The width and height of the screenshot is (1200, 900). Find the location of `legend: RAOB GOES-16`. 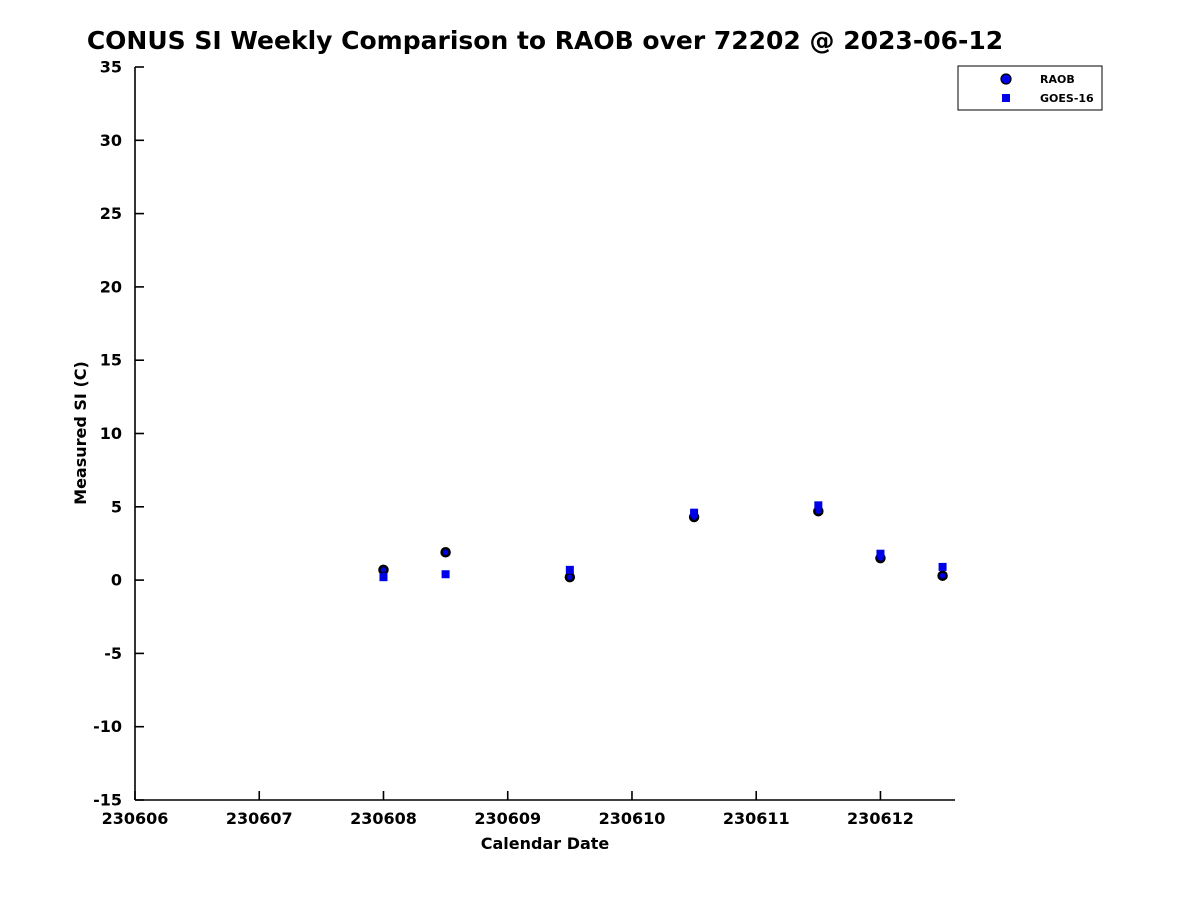

legend: RAOB GOES-16 is located at coordinates (1030, 88).